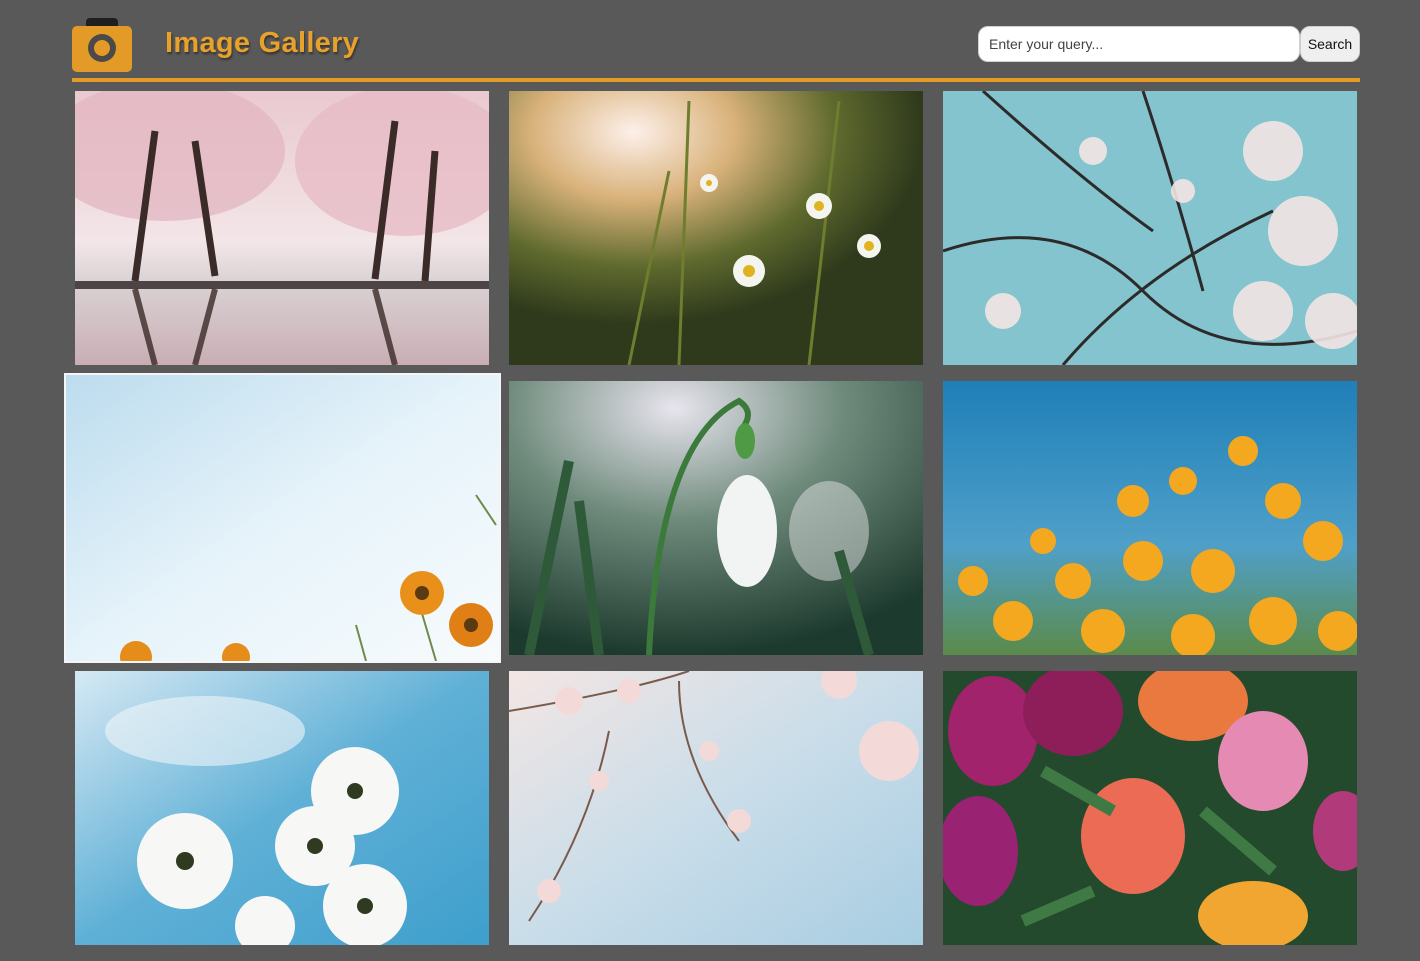 The width and height of the screenshot is (1420, 961). I want to click on gallery-image-blossom-branches, so click(1150, 228).